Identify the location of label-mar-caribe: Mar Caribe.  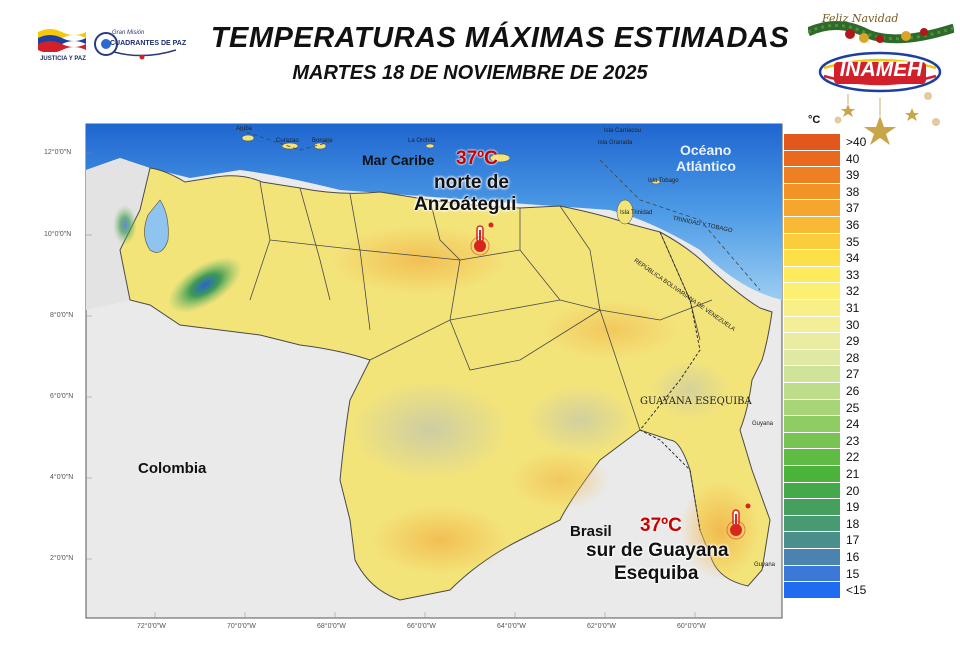
(398, 160).